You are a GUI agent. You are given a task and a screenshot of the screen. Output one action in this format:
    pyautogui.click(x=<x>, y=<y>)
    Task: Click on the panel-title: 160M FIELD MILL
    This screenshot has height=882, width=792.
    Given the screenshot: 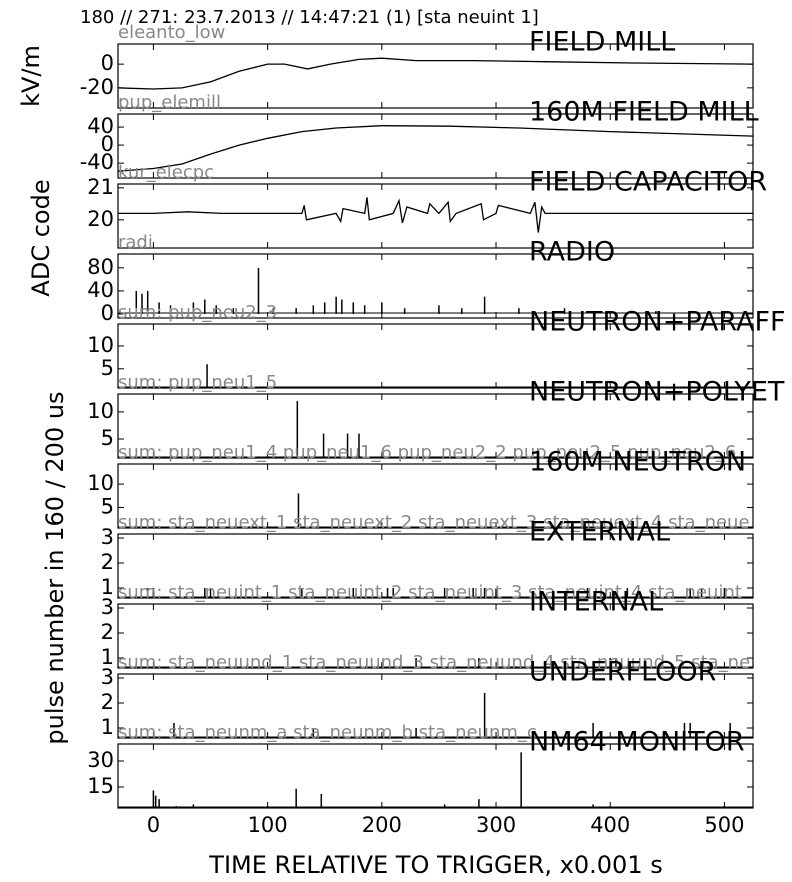 What is the action you would take?
    pyautogui.click(x=644, y=112)
    